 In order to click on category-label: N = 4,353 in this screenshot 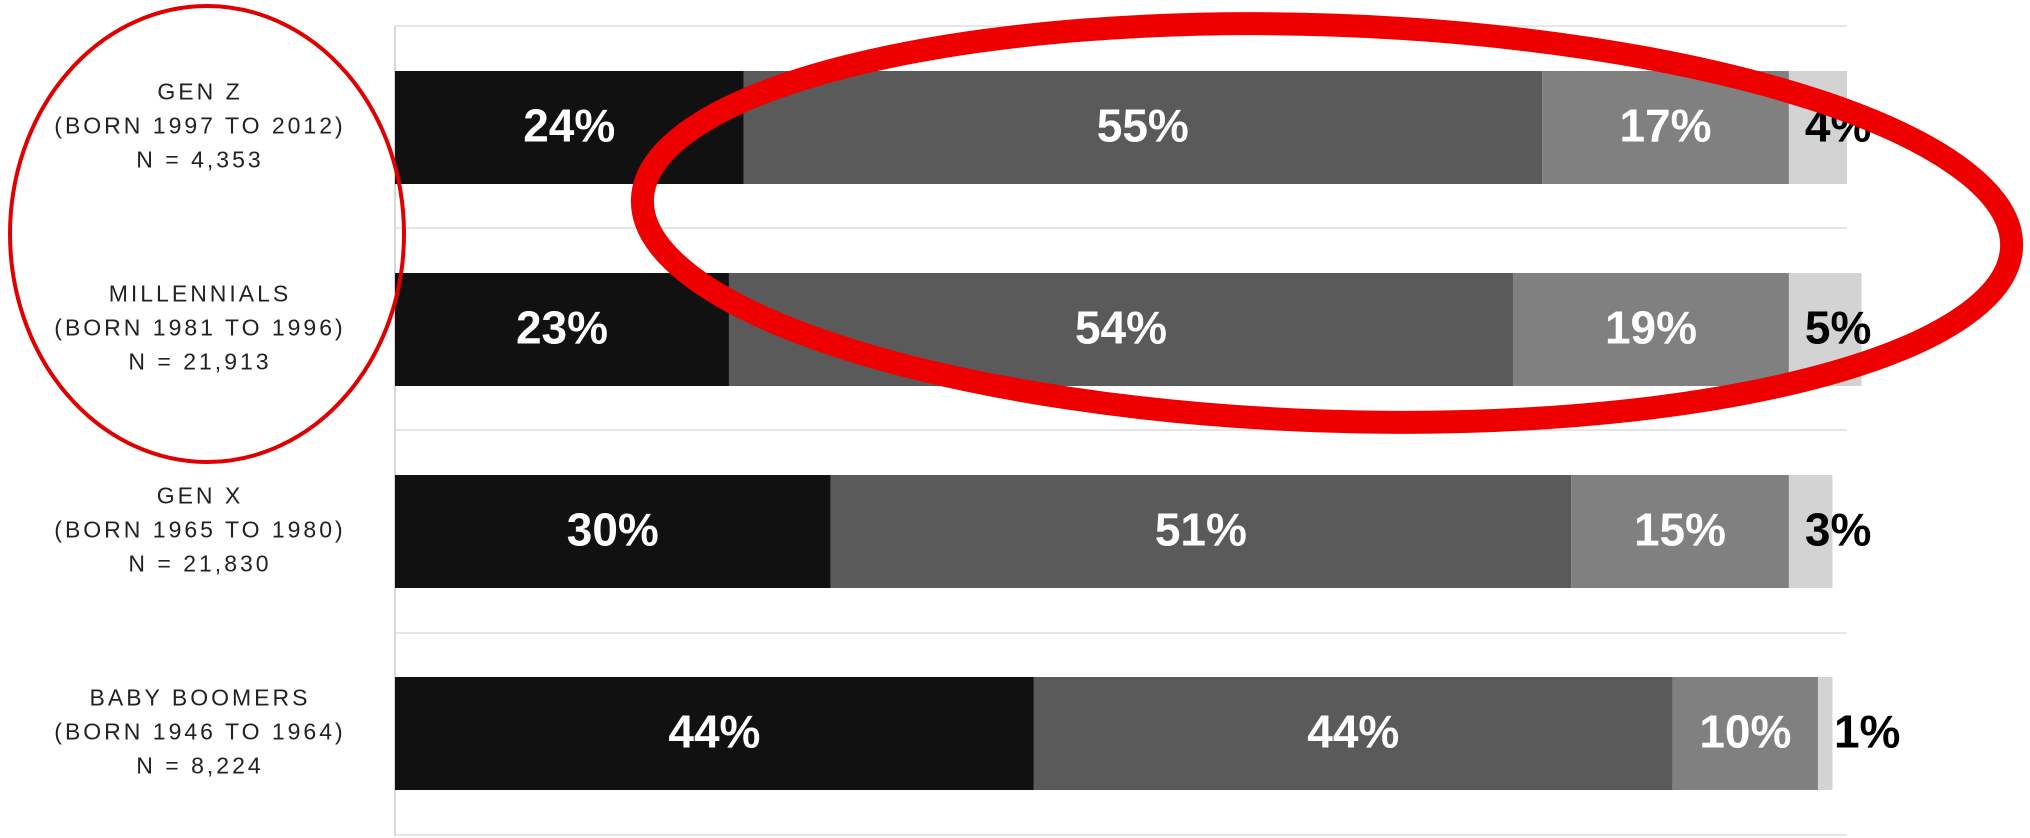, I will do `click(199, 160)`.